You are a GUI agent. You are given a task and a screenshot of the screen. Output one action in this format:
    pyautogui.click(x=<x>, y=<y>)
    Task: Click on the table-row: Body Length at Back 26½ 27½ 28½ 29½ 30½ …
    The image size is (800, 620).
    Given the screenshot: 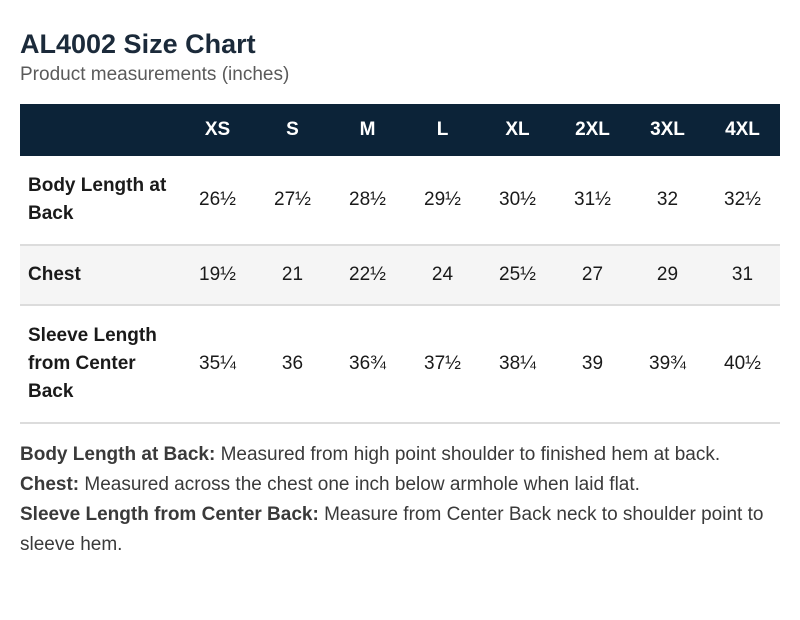 What is the action you would take?
    pyautogui.click(x=400, y=201)
    